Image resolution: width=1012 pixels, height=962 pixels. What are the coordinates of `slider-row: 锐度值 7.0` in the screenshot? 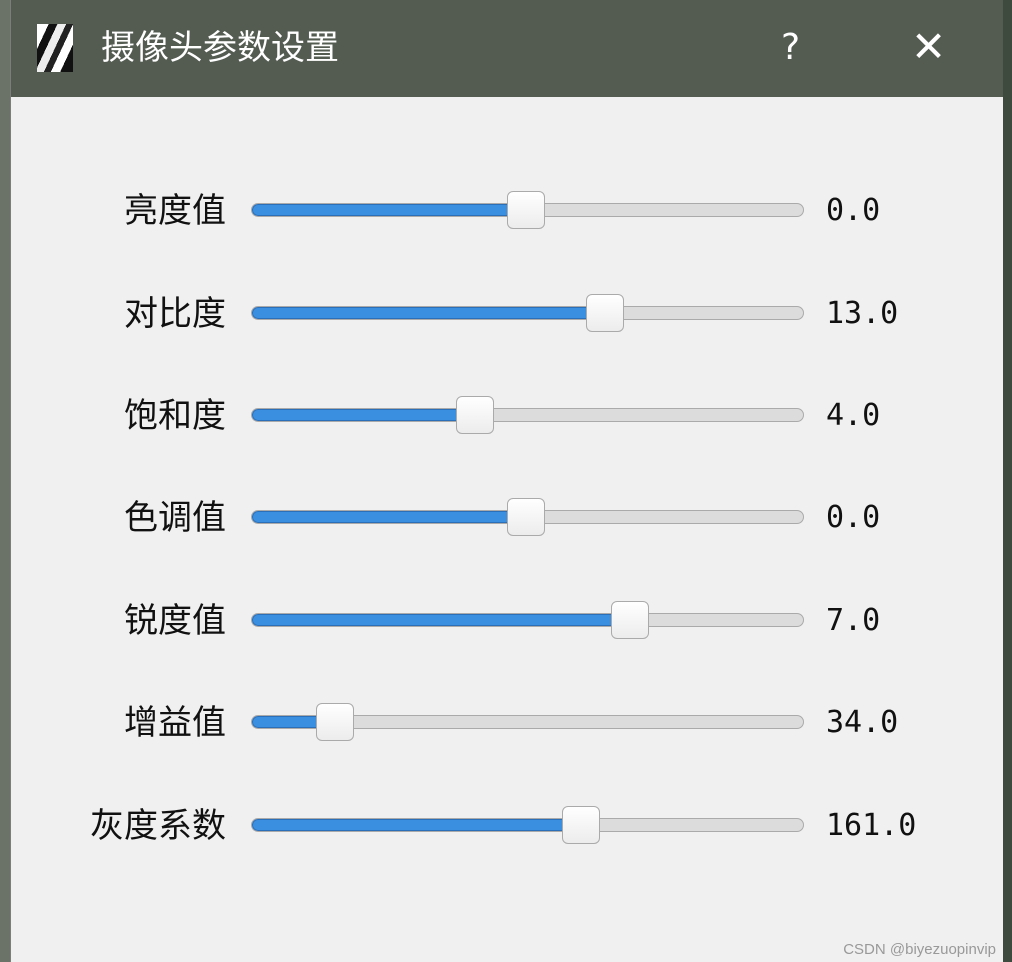 It's located at (507, 621).